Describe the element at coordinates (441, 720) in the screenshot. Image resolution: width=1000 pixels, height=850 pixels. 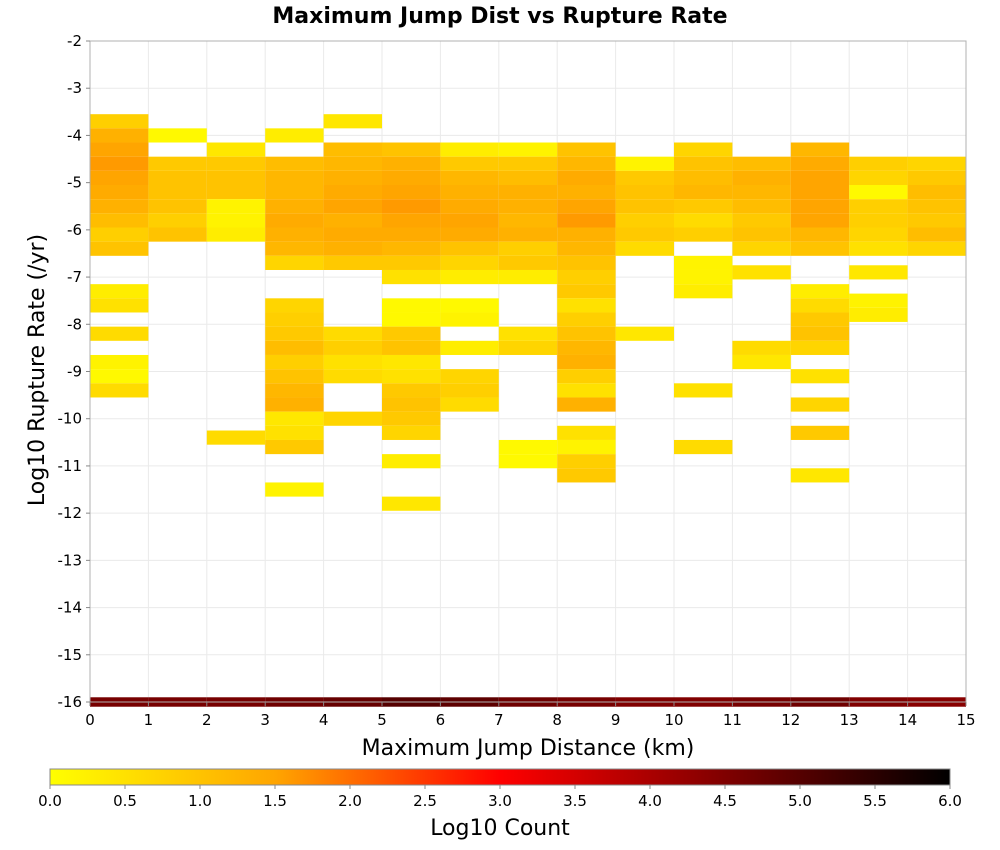
I see `x-tick-label: 6` at that location.